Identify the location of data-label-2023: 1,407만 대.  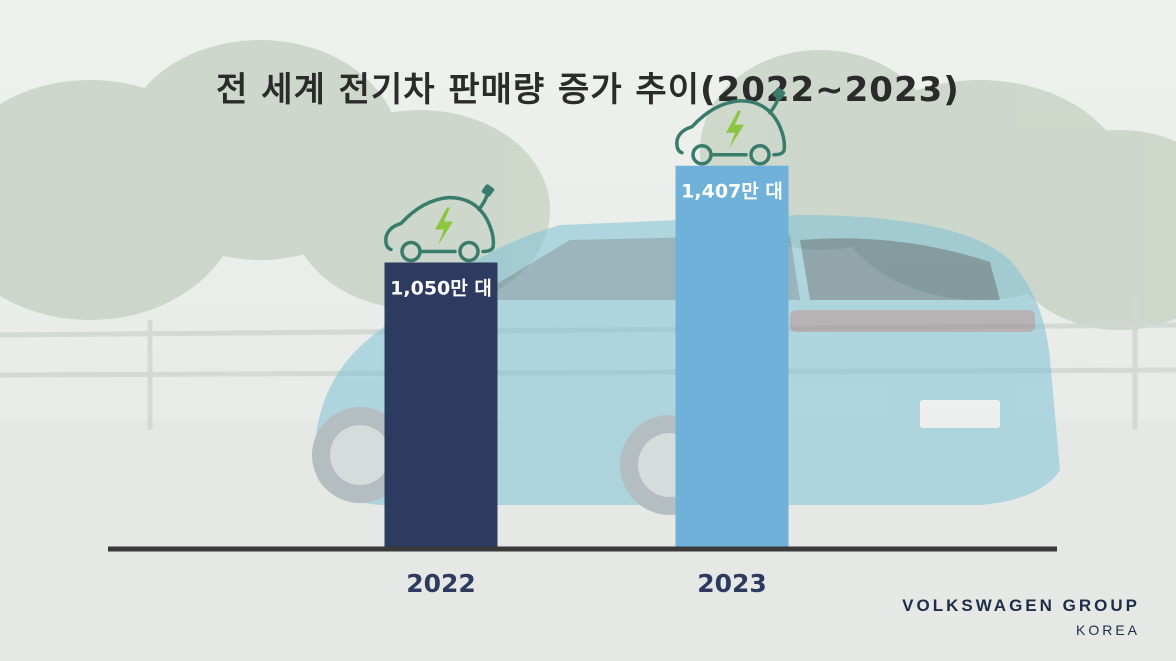
(732, 192).